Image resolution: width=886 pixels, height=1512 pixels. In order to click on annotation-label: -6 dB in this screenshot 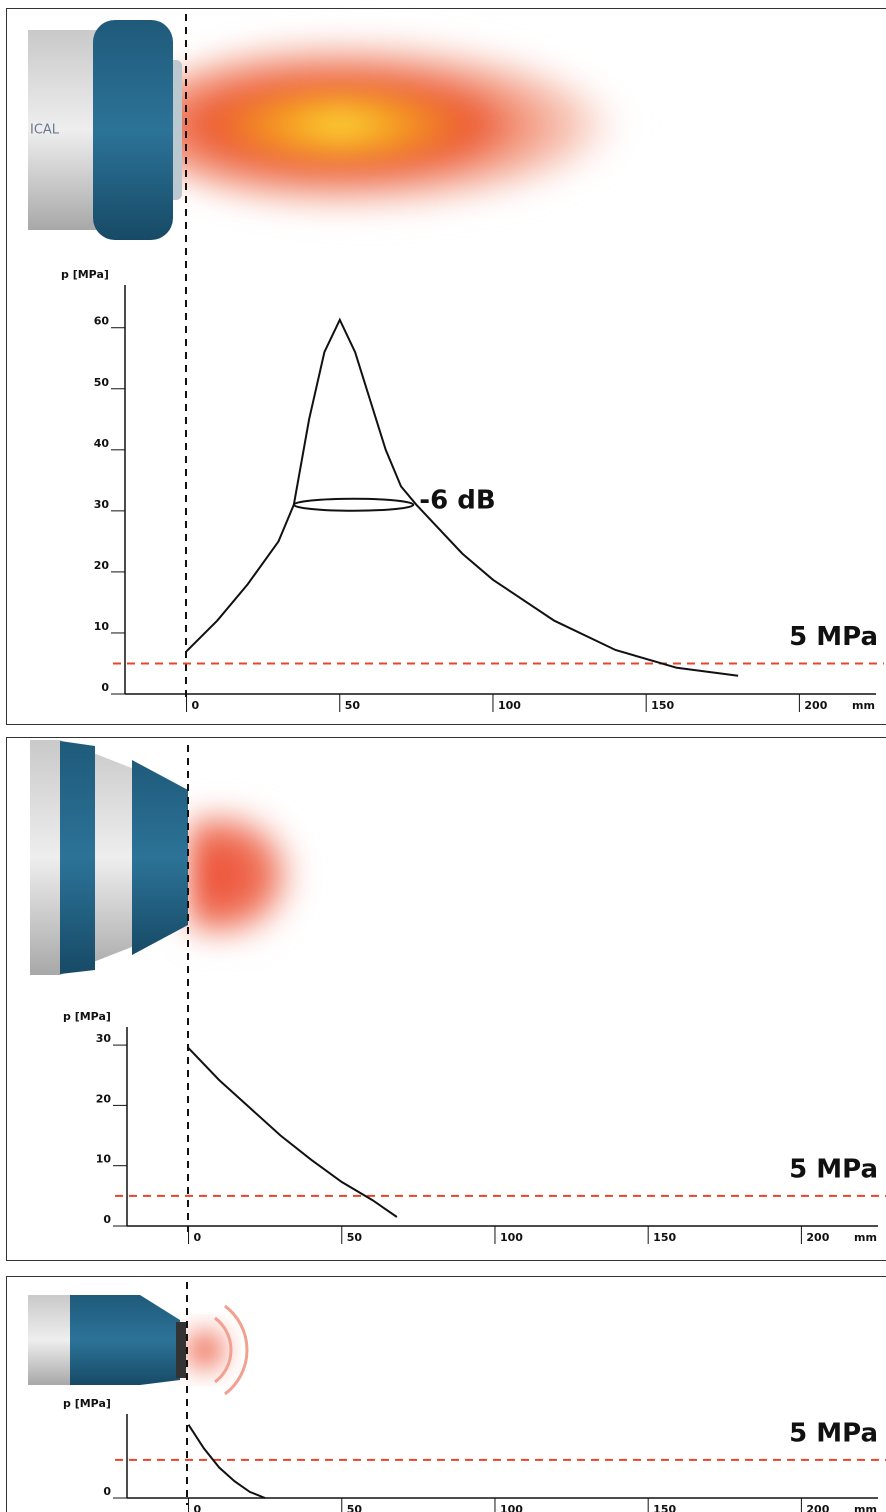, I will do `click(457, 500)`.